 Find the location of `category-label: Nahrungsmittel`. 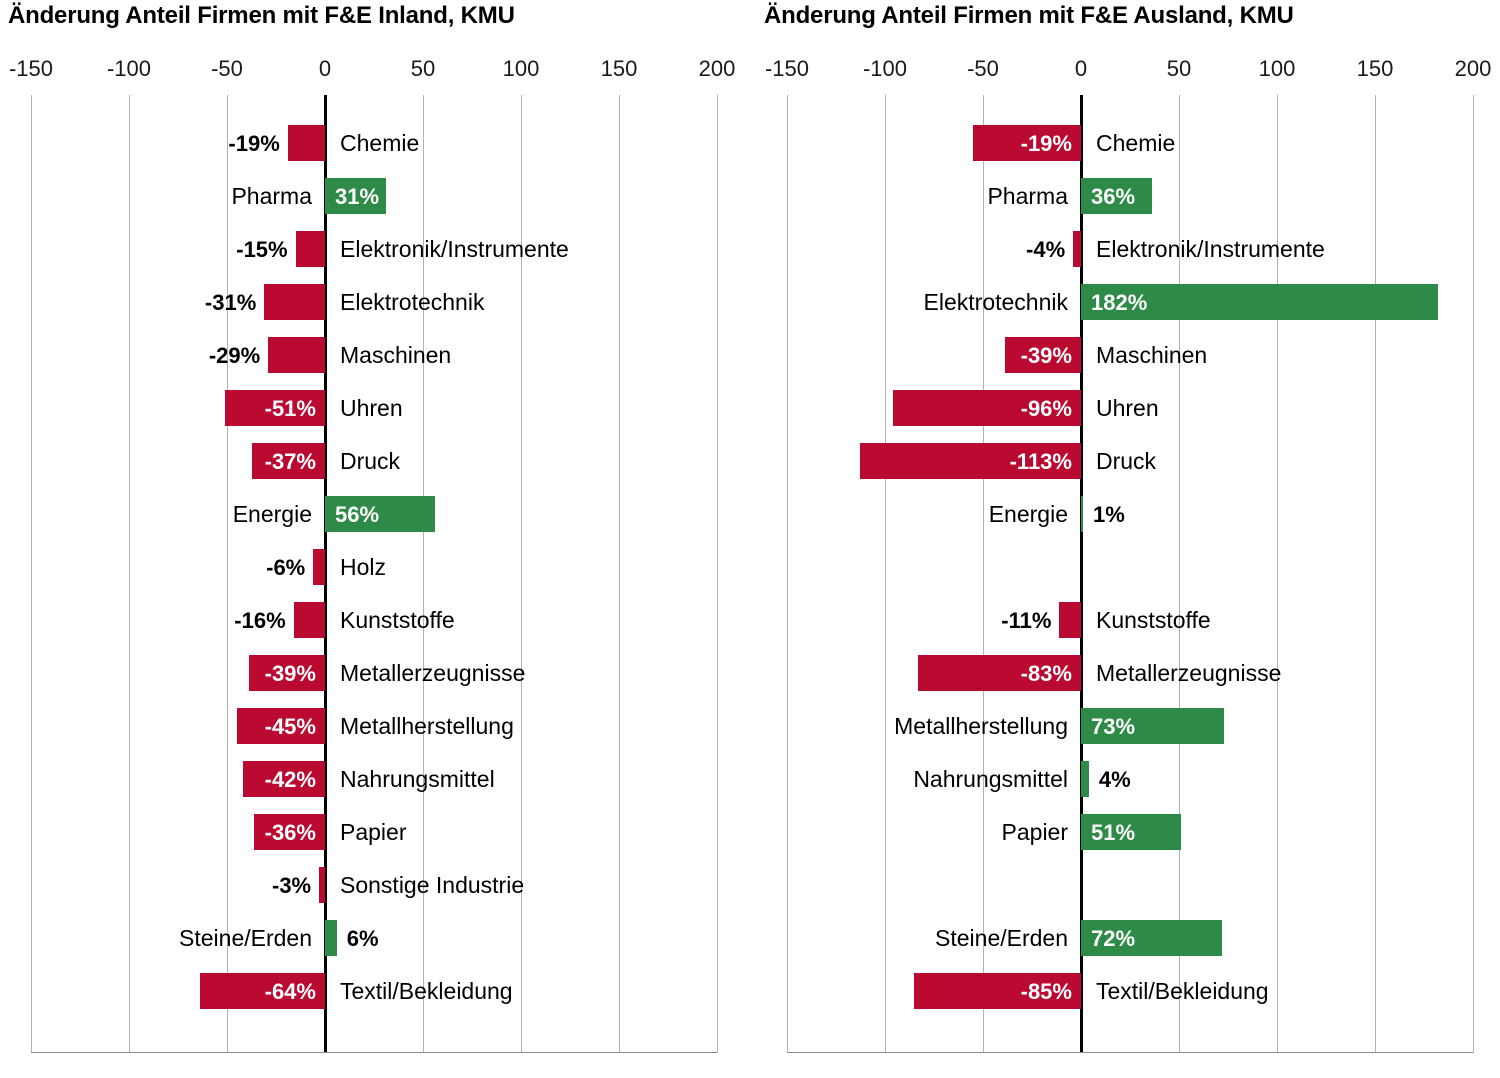

category-label: Nahrungsmittel is located at coordinates (417, 778).